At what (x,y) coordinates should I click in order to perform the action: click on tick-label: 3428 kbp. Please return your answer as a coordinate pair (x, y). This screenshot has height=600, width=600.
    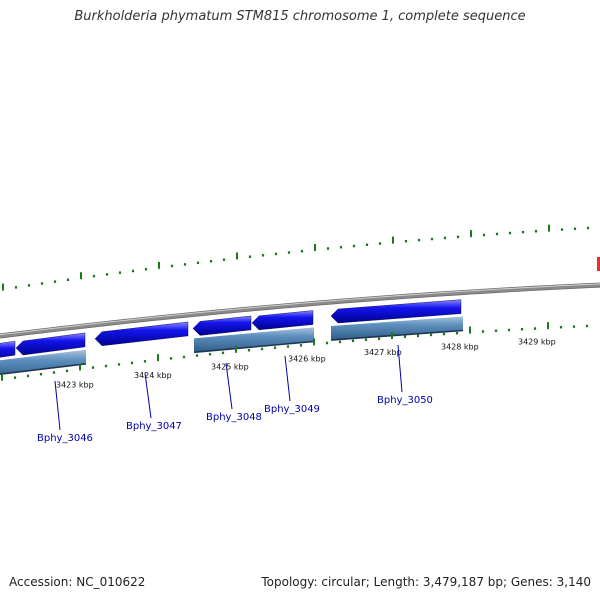
    Looking at the image, I should click on (460, 347).